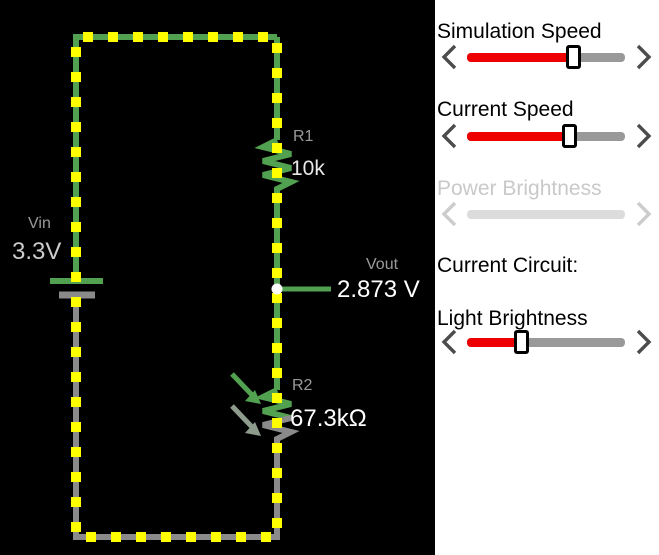 Image resolution: width=659 pixels, height=555 pixels. I want to click on current-circuit-heading: Current Circuit:, so click(508, 265).